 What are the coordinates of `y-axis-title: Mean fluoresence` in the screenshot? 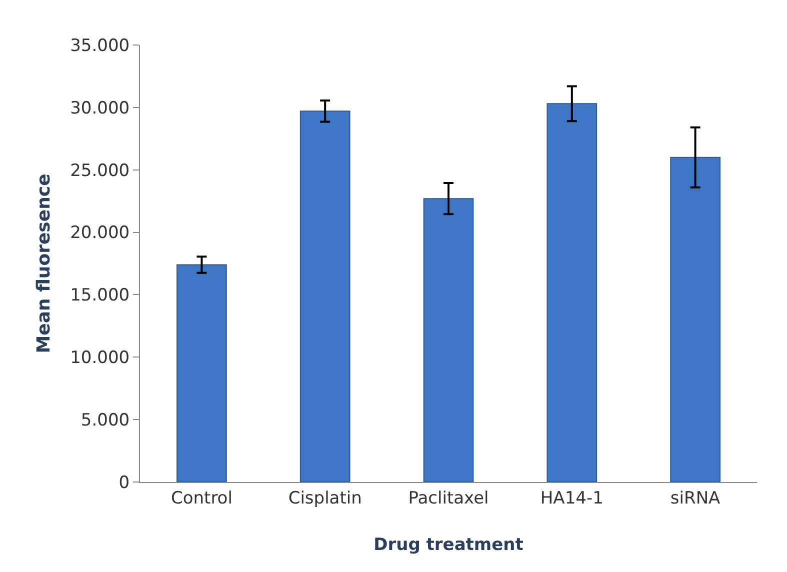 It's located at (43, 264).